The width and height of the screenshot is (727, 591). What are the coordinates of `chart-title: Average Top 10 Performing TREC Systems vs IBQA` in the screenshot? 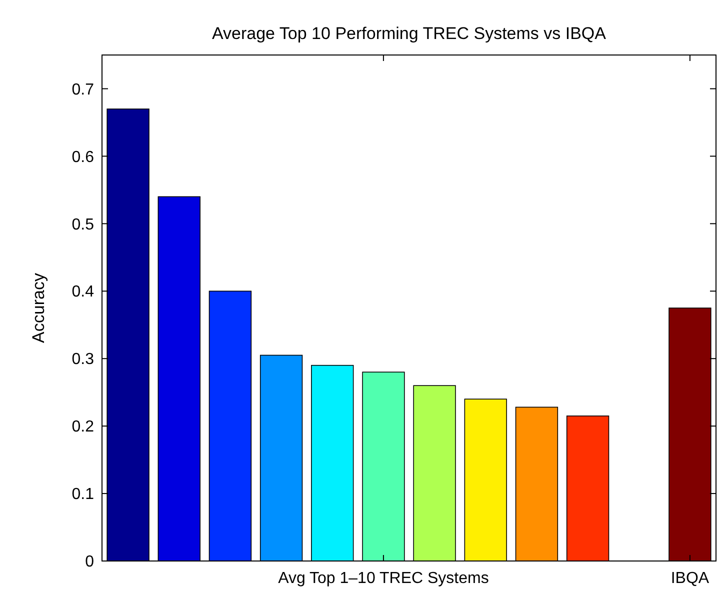 It's located at (409, 33).